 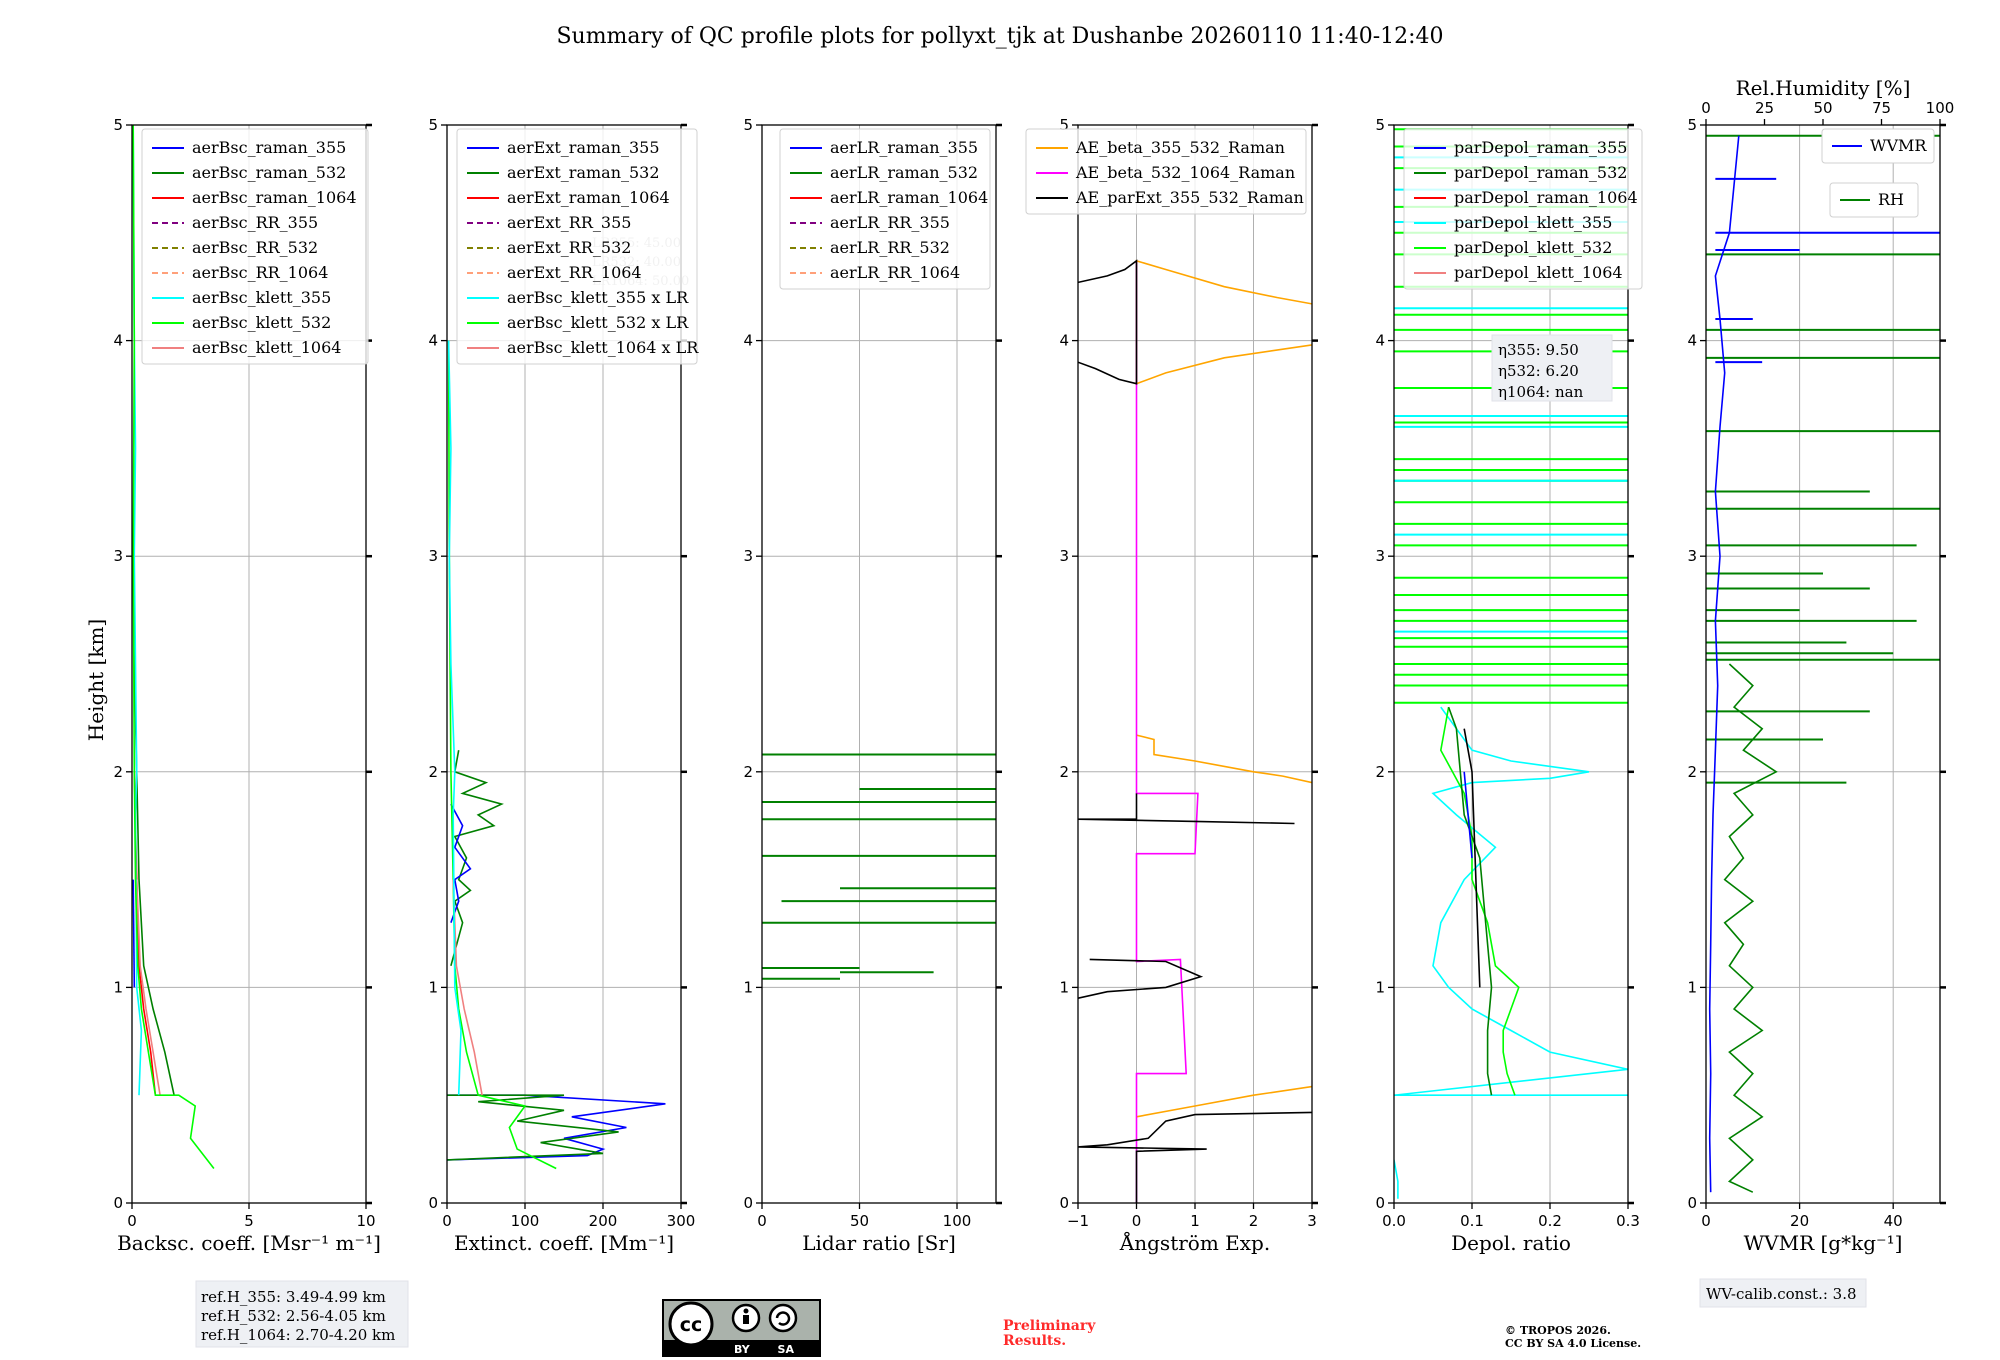 I want to click on x-axis-label: Extinct. coeff. [Mm⁻¹], so click(x=564, y=1243).